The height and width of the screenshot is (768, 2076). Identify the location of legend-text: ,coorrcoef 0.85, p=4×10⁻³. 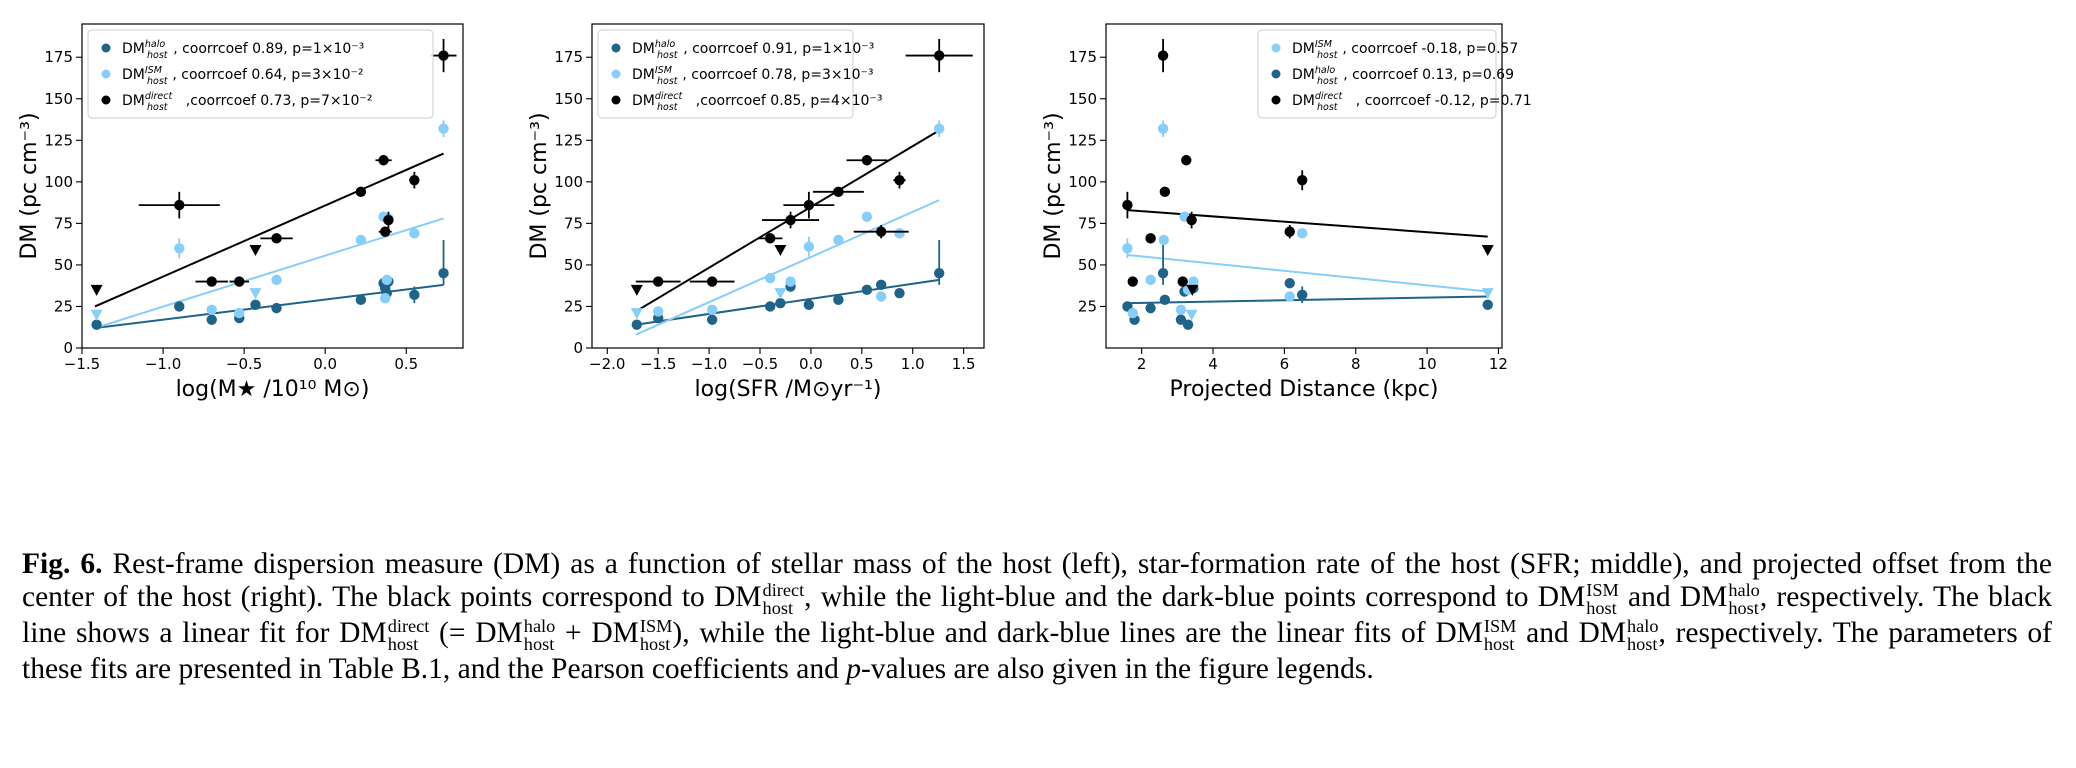
(789, 101).